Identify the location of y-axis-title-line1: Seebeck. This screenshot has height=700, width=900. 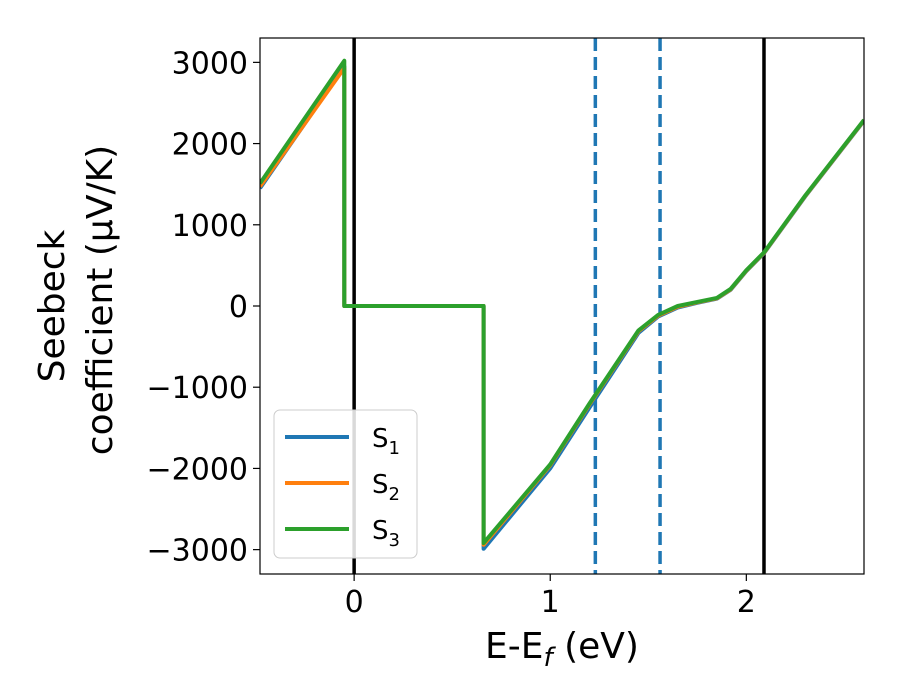
(52, 305).